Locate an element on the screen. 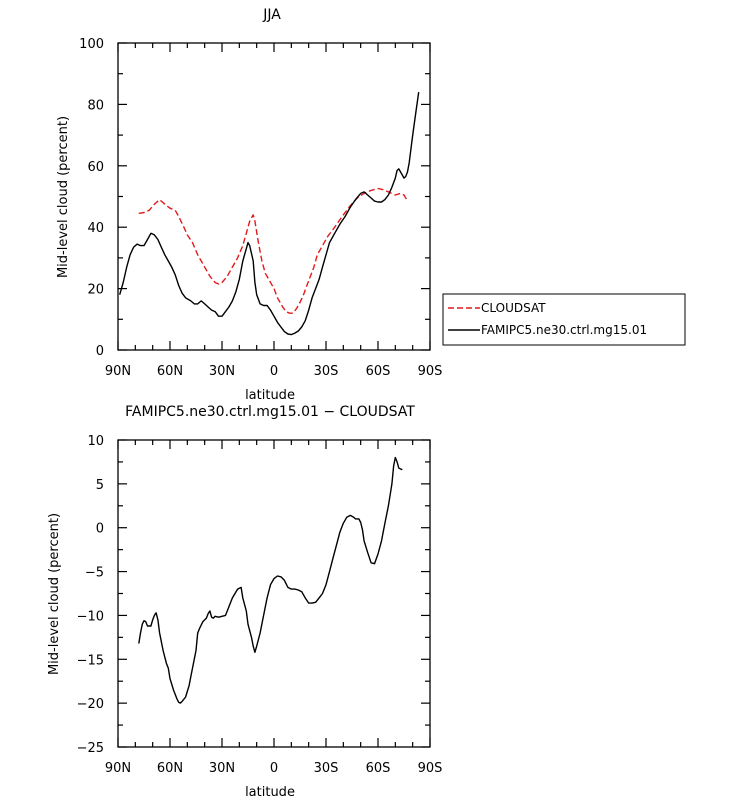  top-chart-title: JJA is located at coordinates (271, 15).